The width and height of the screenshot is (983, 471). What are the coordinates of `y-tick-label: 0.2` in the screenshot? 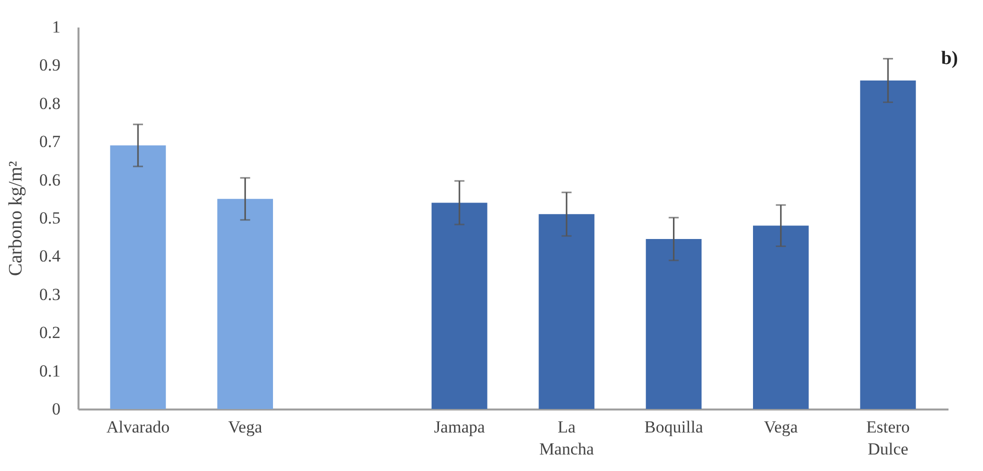 It's located at (49, 332).